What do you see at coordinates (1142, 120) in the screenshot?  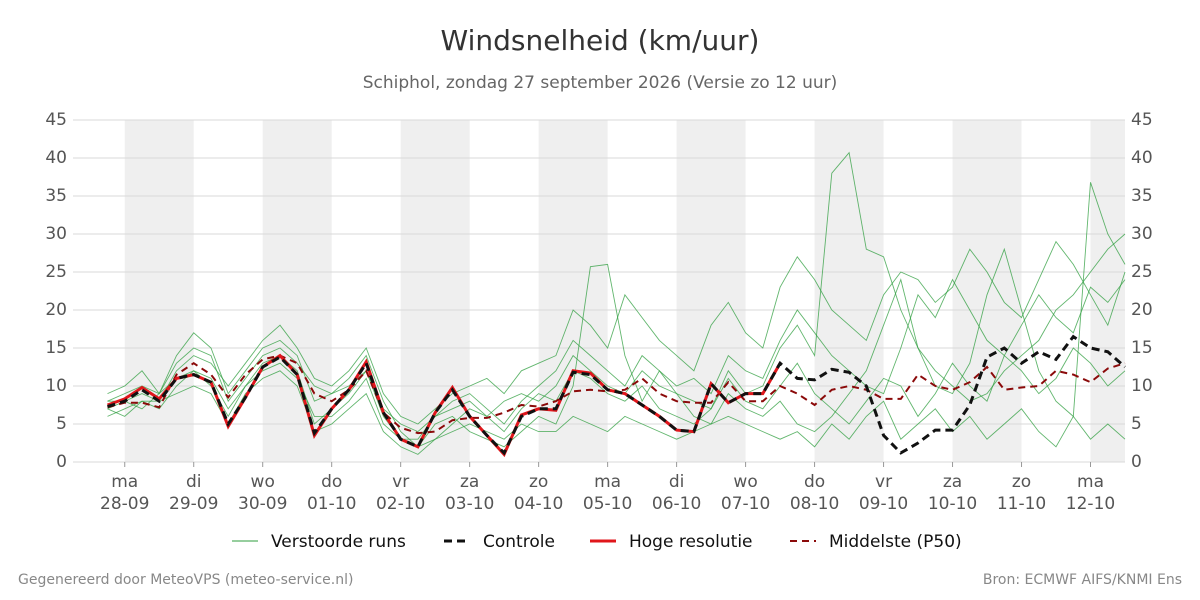 I see `y2-tick-label: 45` at bounding box center [1142, 120].